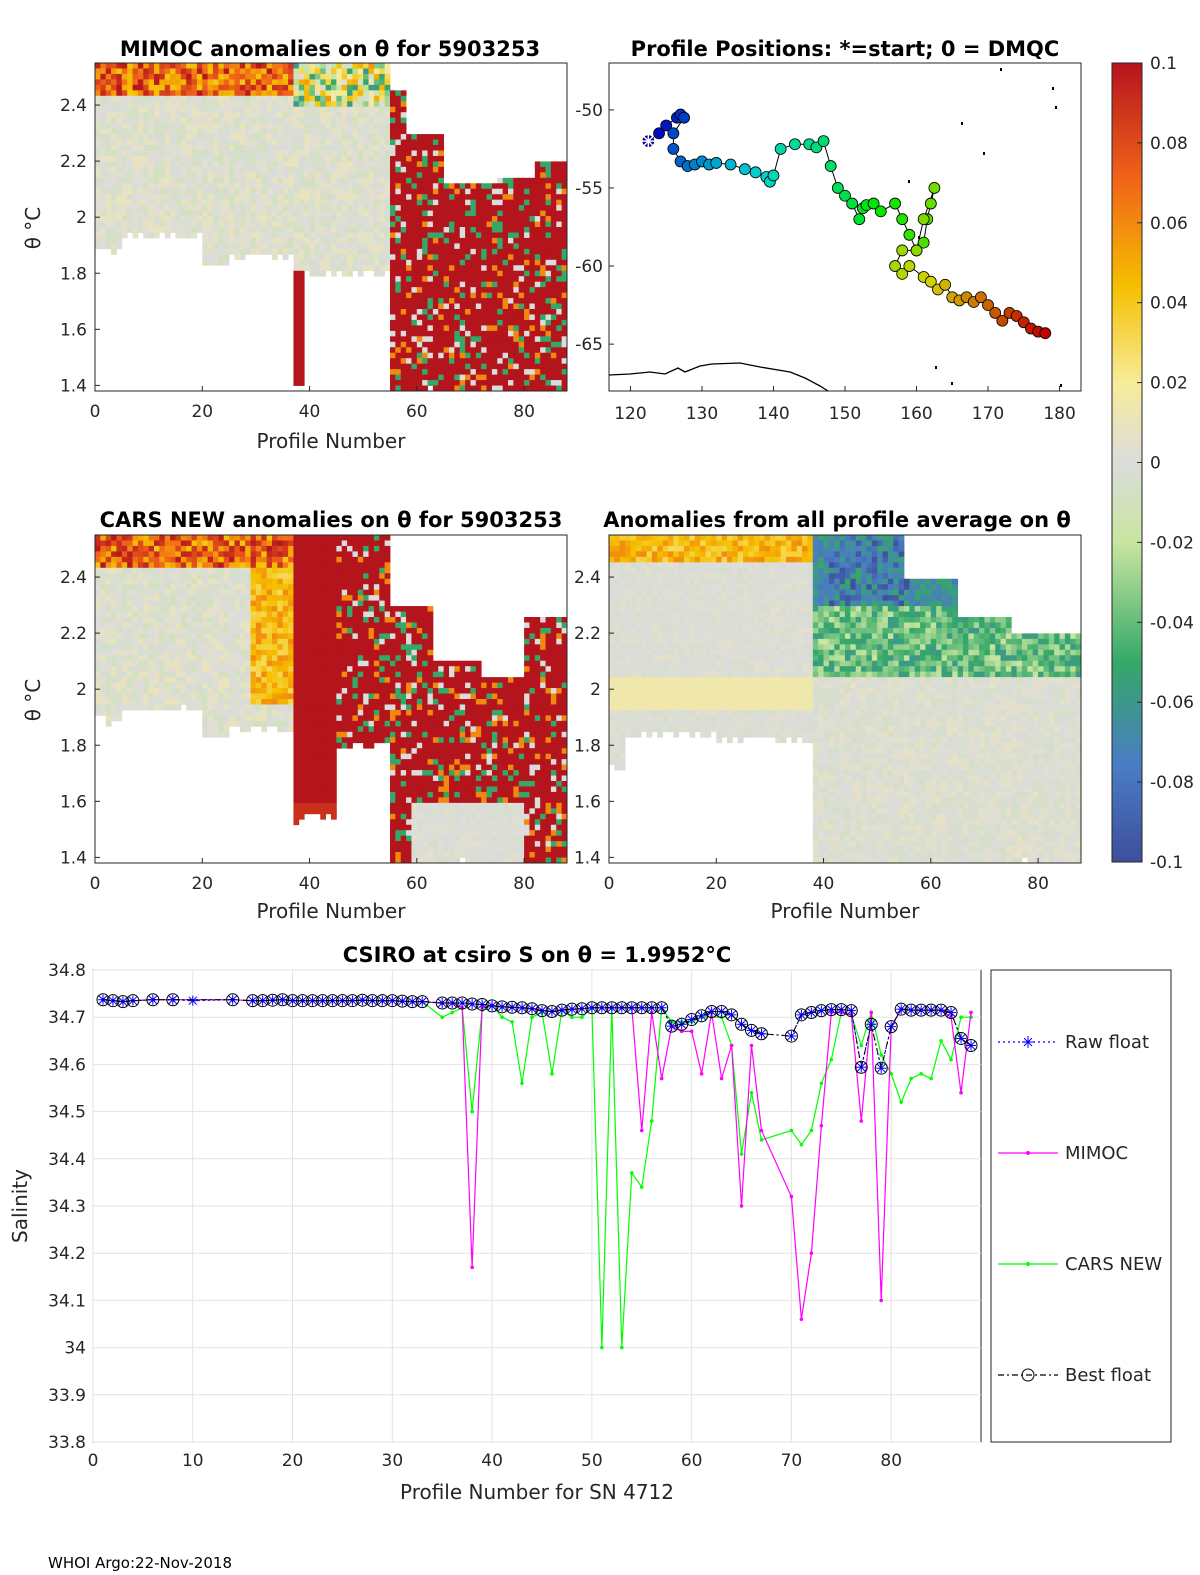 The height and width of the screenshot is (1575, 1200). Describe the element at coordinates (95, 412) in the screenshot. I see `x-tick-label: 0` at that location.